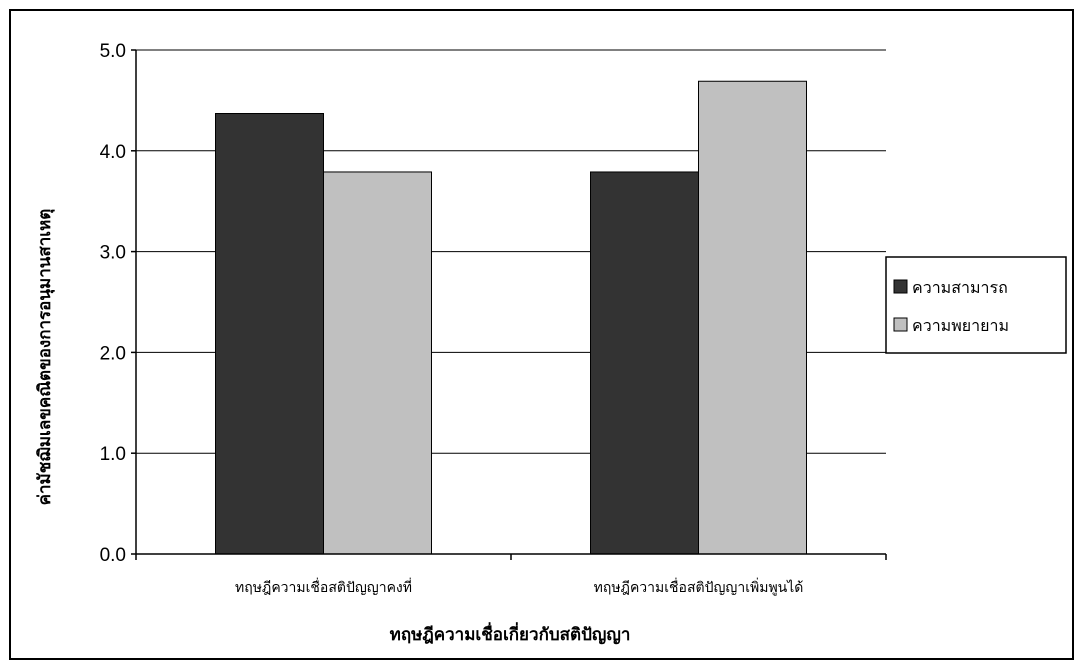  I want to click on legend-label-effort: ความพยายาม, so click(960, 325).